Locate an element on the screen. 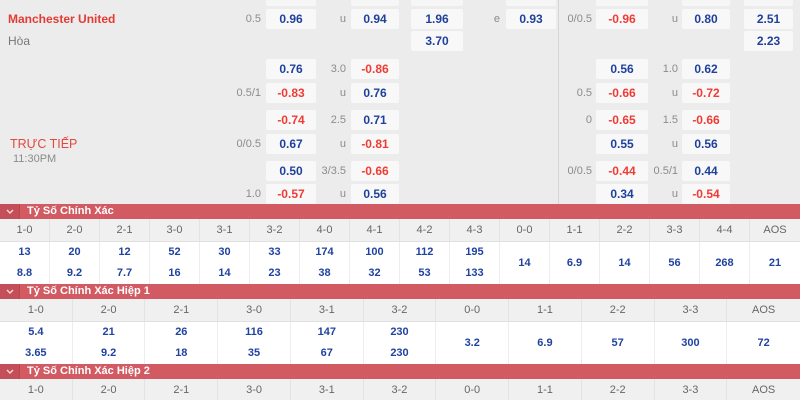 This screenshot has height=400, width=800. odds-box: -0.74 is located at coordinates (291, 120).